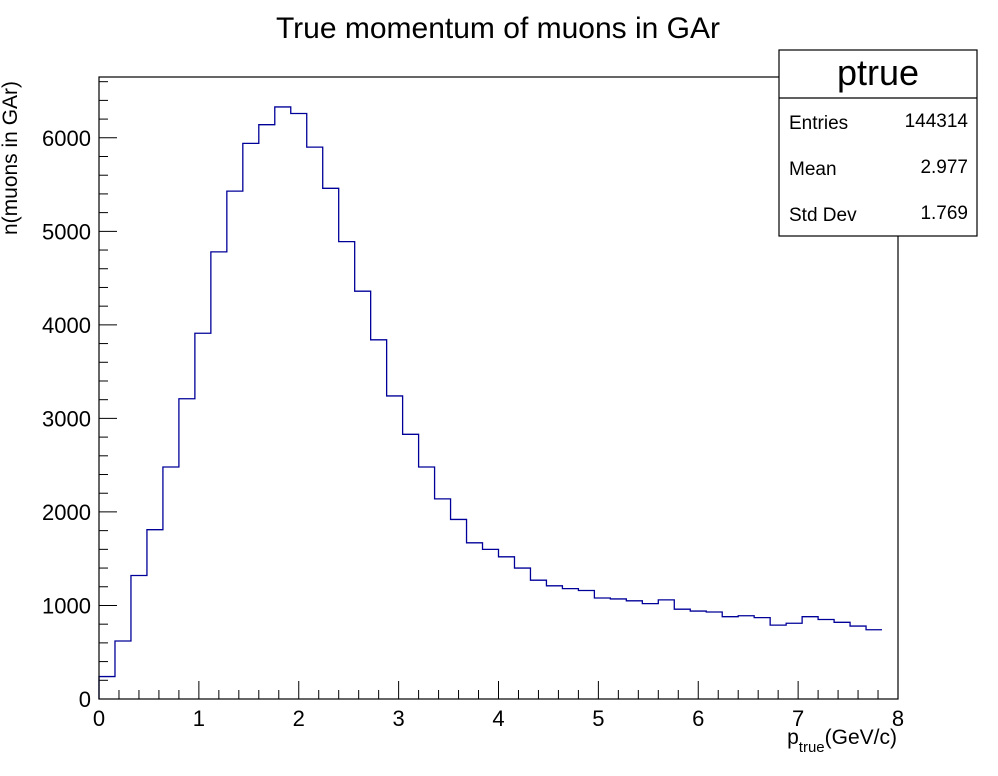 This screenshot has width=998, height=776. Describe the element at coordinates (698, 718) in the screenshot. I see `x-tick-label: 6` at that location.